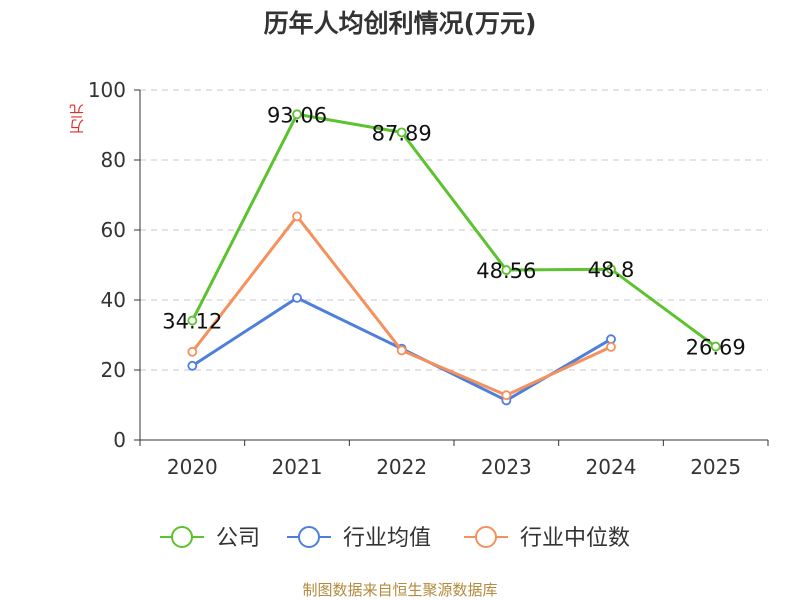  What do you see at coordinates (113, 300) in the screenshot?
I see `y-tick-label: 40` at bounding box center [113, 300].